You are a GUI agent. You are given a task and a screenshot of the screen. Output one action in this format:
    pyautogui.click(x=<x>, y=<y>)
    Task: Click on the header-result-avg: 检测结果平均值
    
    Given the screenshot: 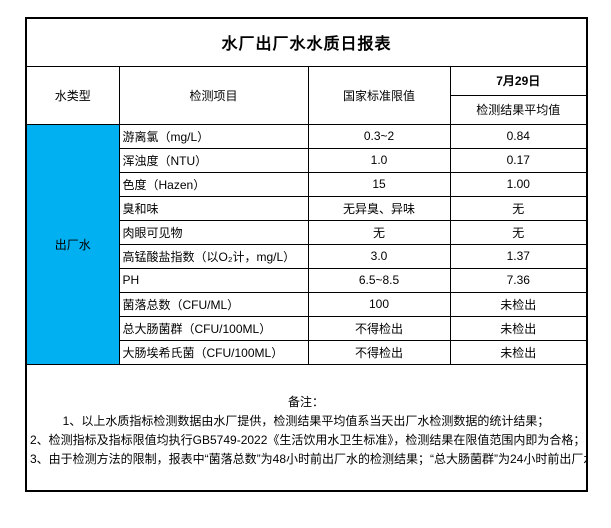 What is the action you would take?
    pyautogui.click(x=518, y=109)
    